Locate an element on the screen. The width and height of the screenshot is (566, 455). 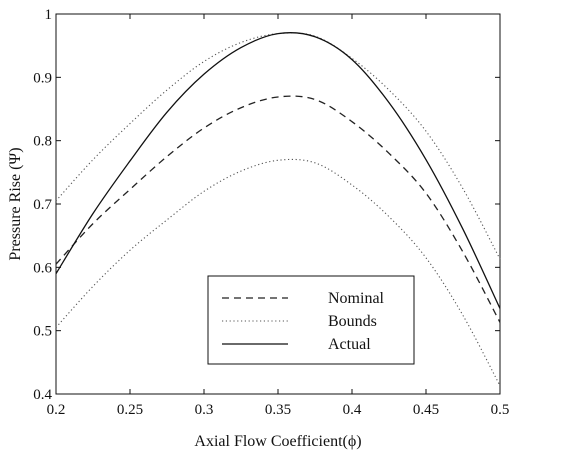
legend-label-nominal: Nominal is located at coordinates (356, 298).